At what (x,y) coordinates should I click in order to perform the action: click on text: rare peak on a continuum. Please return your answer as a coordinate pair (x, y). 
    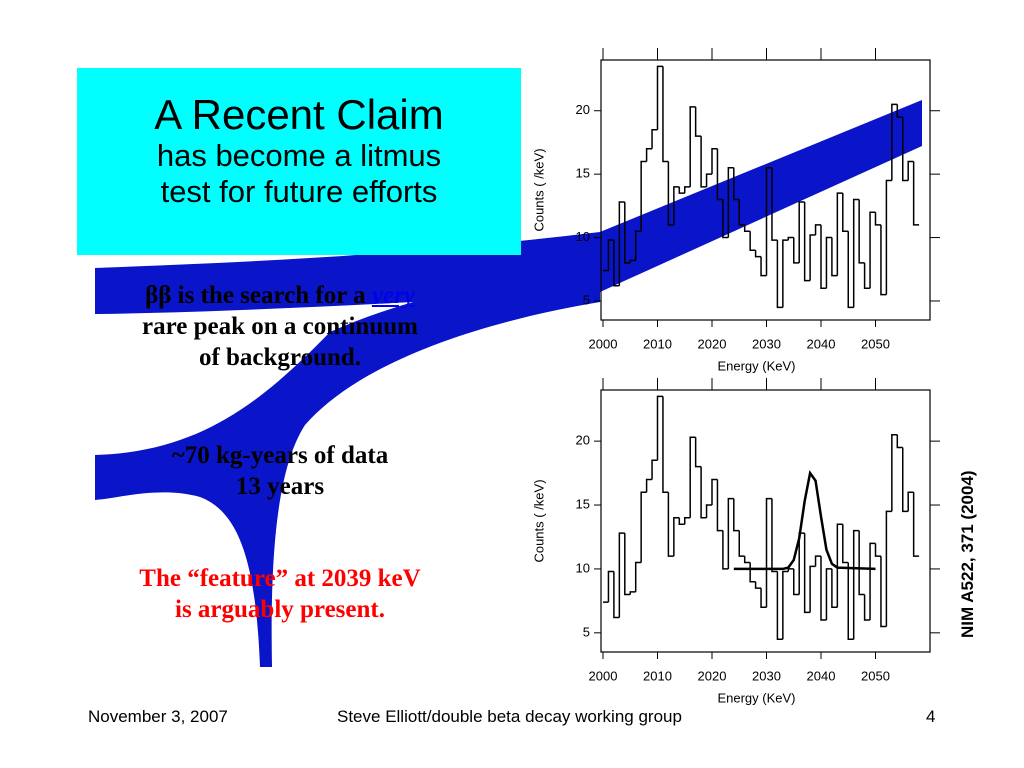
    Looking at the image, I should click on (280, 326).